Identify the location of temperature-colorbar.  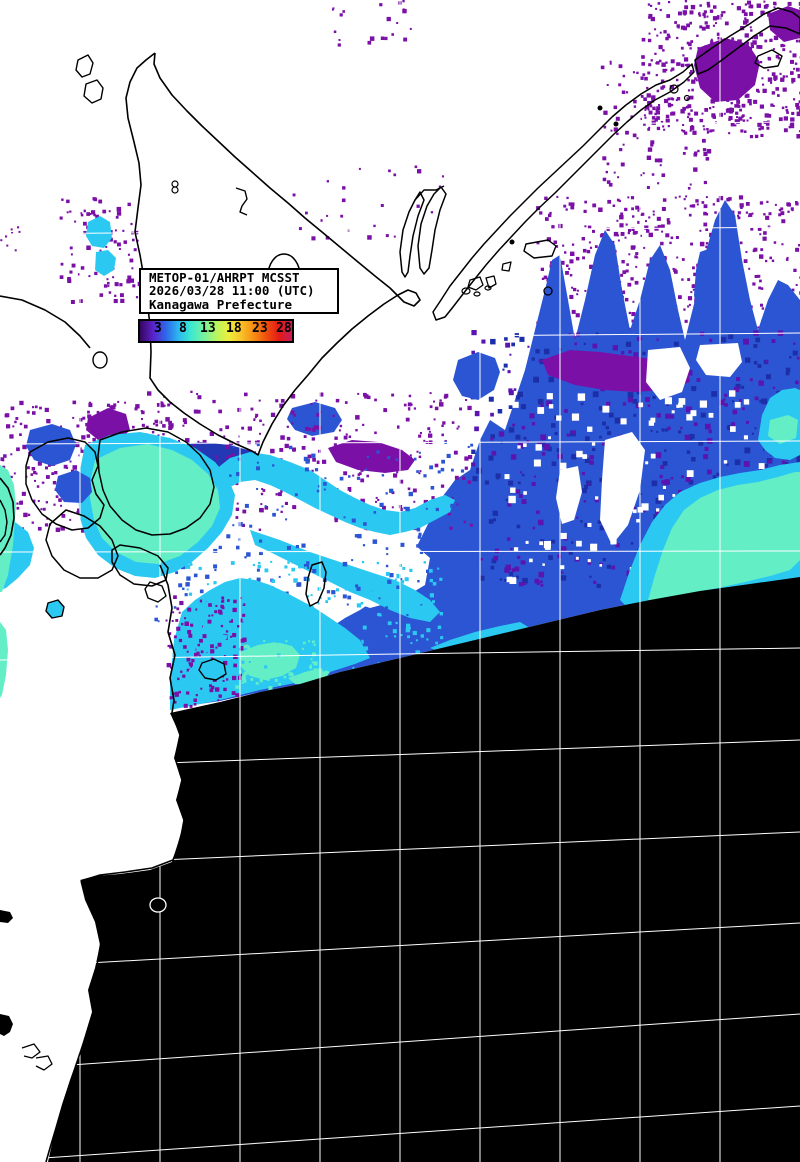
(216, 331).